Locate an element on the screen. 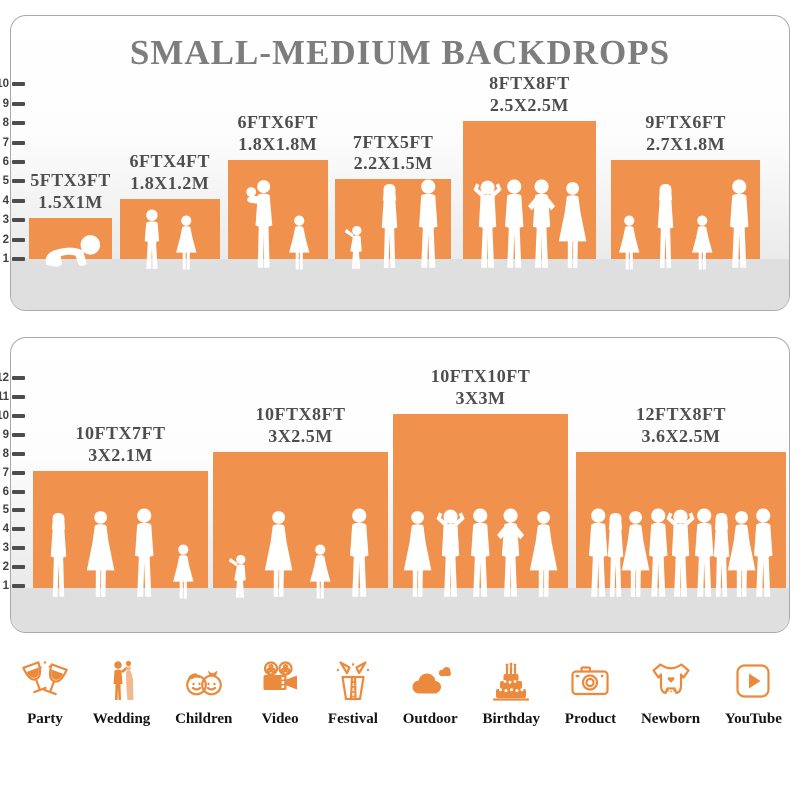 The image size is (800, 800). person-silhouette-baby is located at coordinates (70, 251).